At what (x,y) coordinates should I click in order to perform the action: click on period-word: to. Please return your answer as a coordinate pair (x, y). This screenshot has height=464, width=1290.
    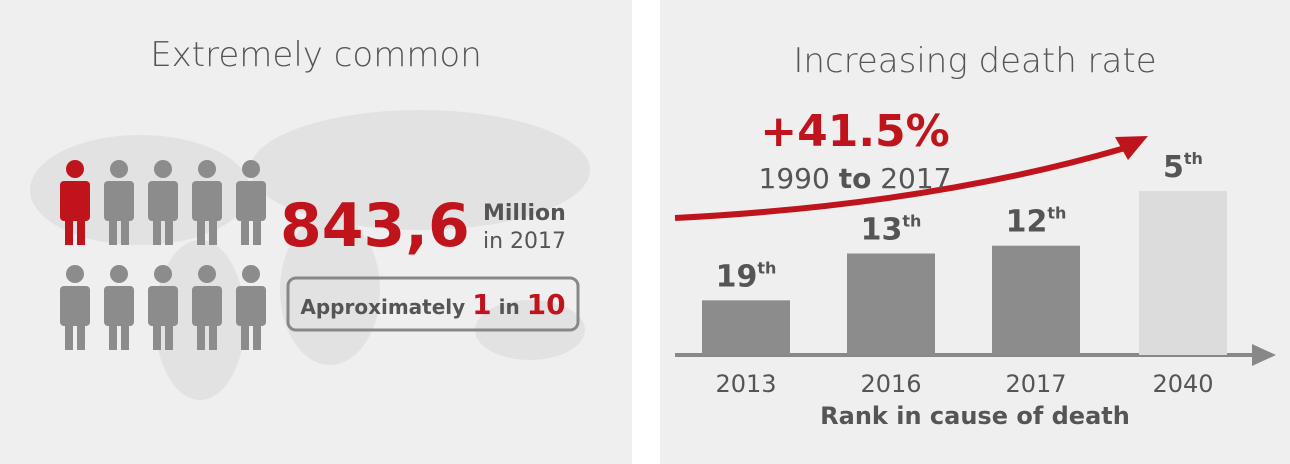
    Looking at the image, I should click on (855, 178).